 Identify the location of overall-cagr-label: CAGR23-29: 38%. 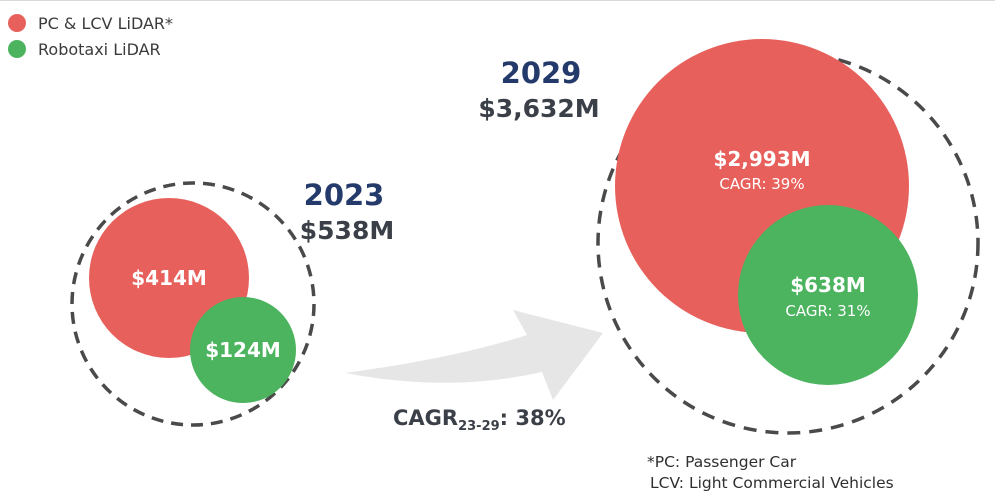
(479, 420).